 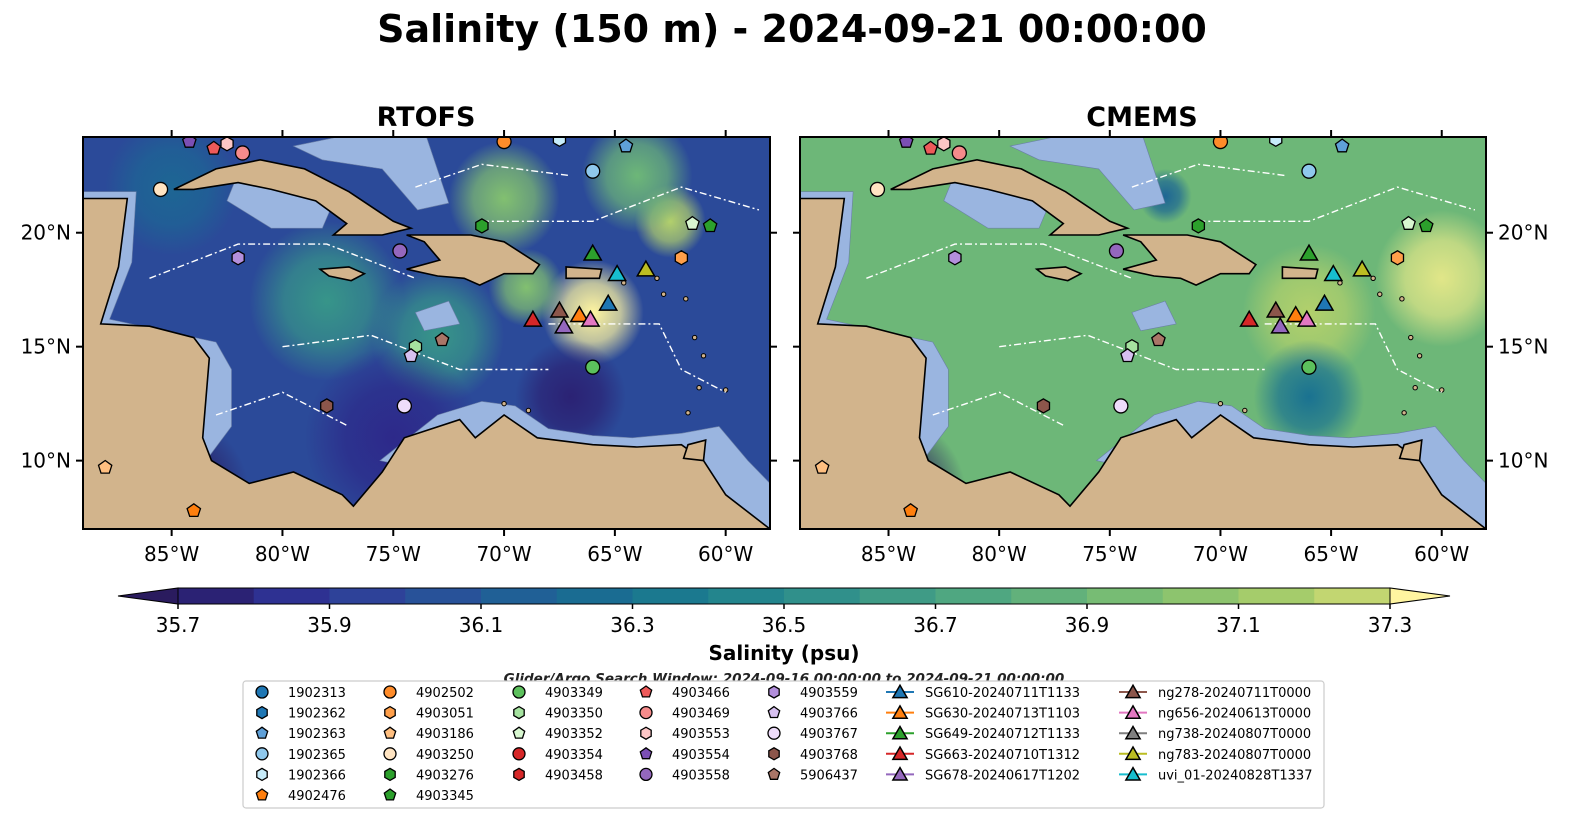 I want to click on colorbar-extend-low, so click(x=148, y=596).